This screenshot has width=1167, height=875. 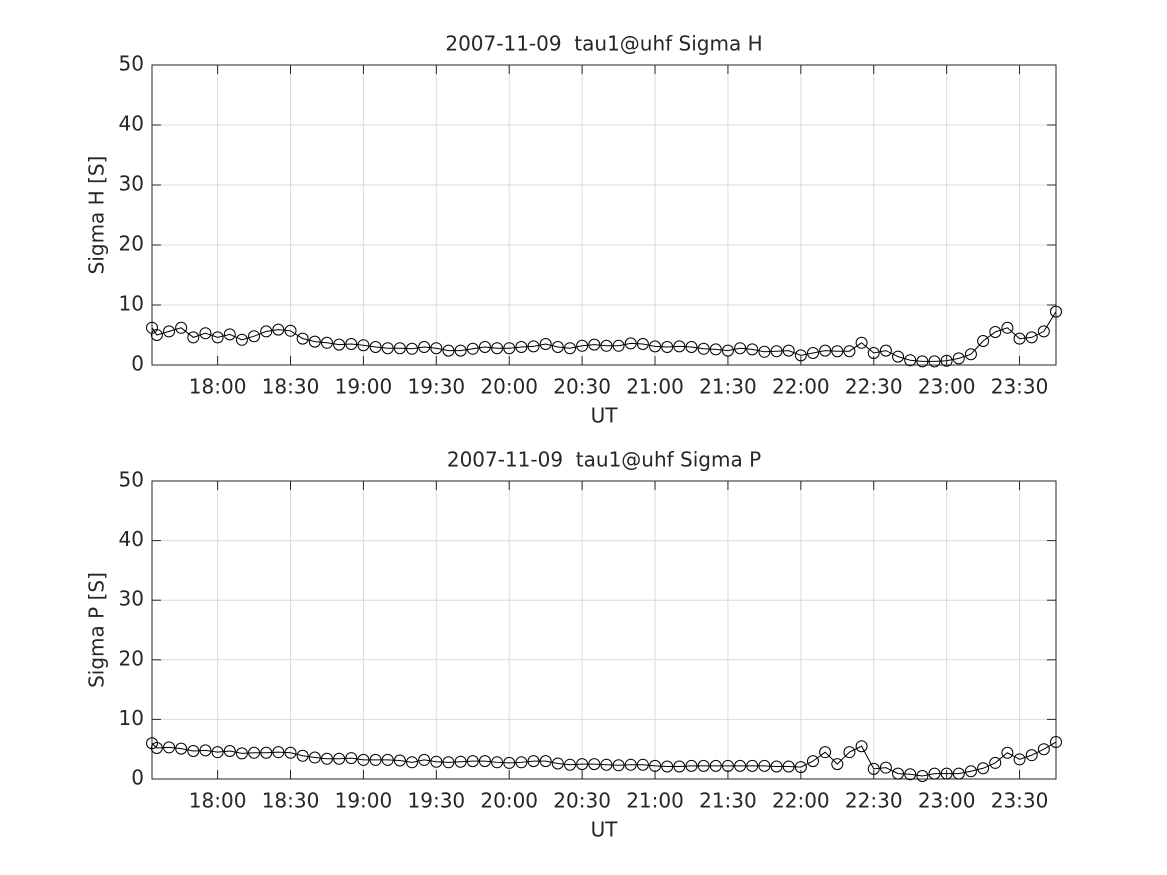 What do you see at coordinates (604, 460) in the screenshot?
I see `chart-title: 2007-11-09 tau1@uhf Sigma P` at bounding box center [604, 460].